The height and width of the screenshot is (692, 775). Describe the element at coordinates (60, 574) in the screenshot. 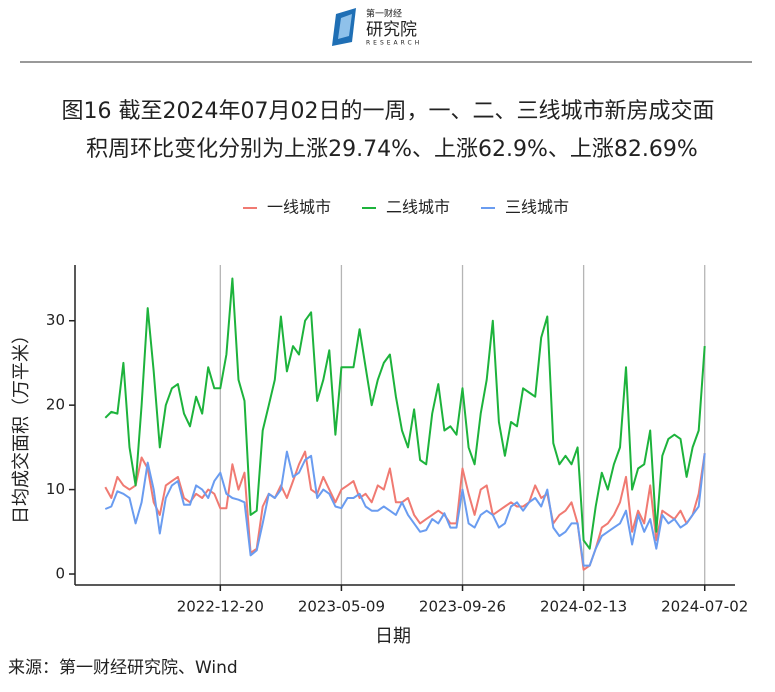

I see `y-tick-label: 0` at that location.